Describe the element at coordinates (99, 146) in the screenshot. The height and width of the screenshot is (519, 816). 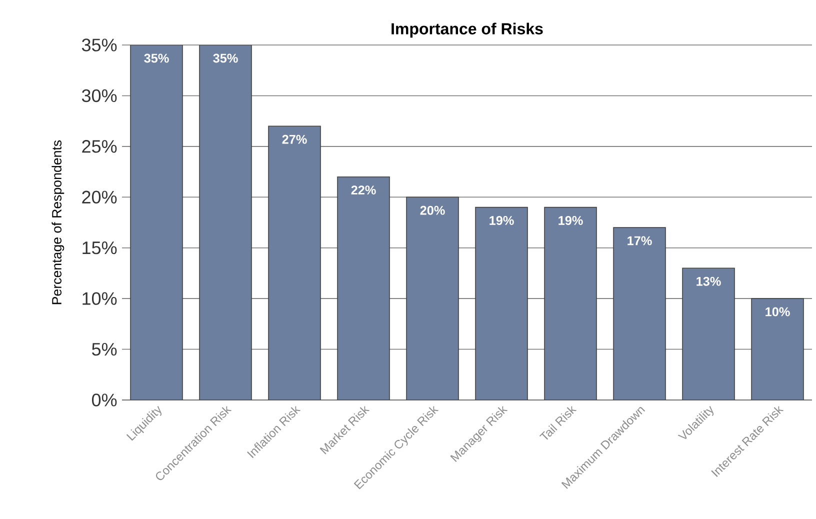
I see `y-tick-label: 25%` at that location.